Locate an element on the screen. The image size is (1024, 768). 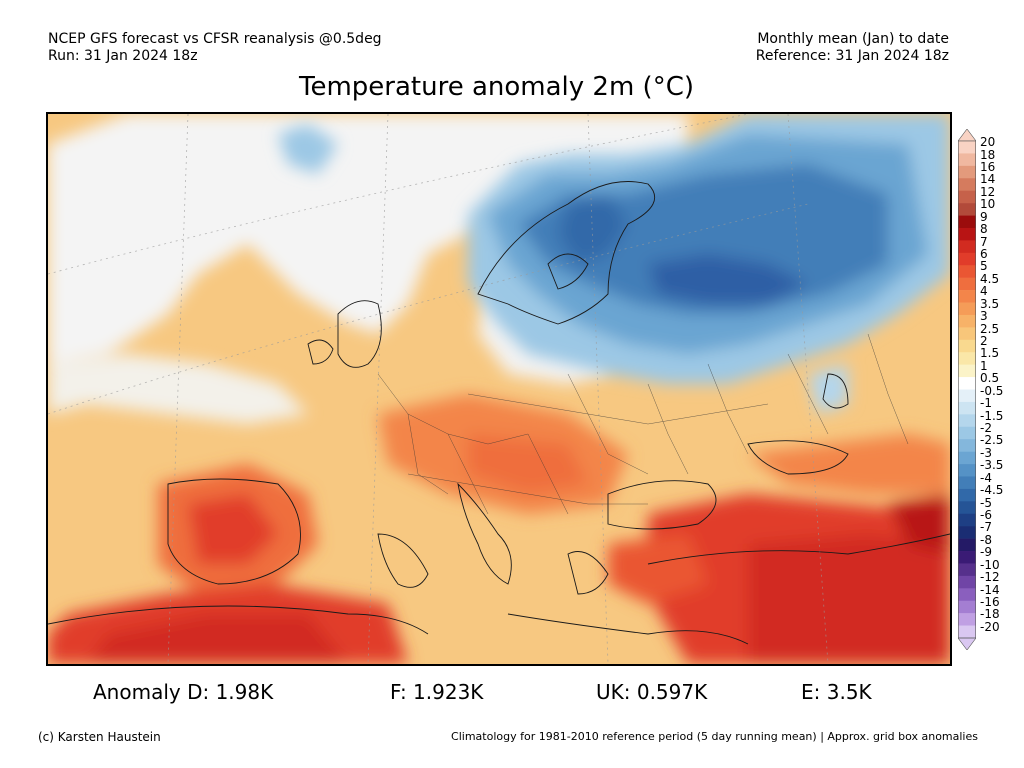
colorbar-label: 10 is located at coordinates (988, 204).